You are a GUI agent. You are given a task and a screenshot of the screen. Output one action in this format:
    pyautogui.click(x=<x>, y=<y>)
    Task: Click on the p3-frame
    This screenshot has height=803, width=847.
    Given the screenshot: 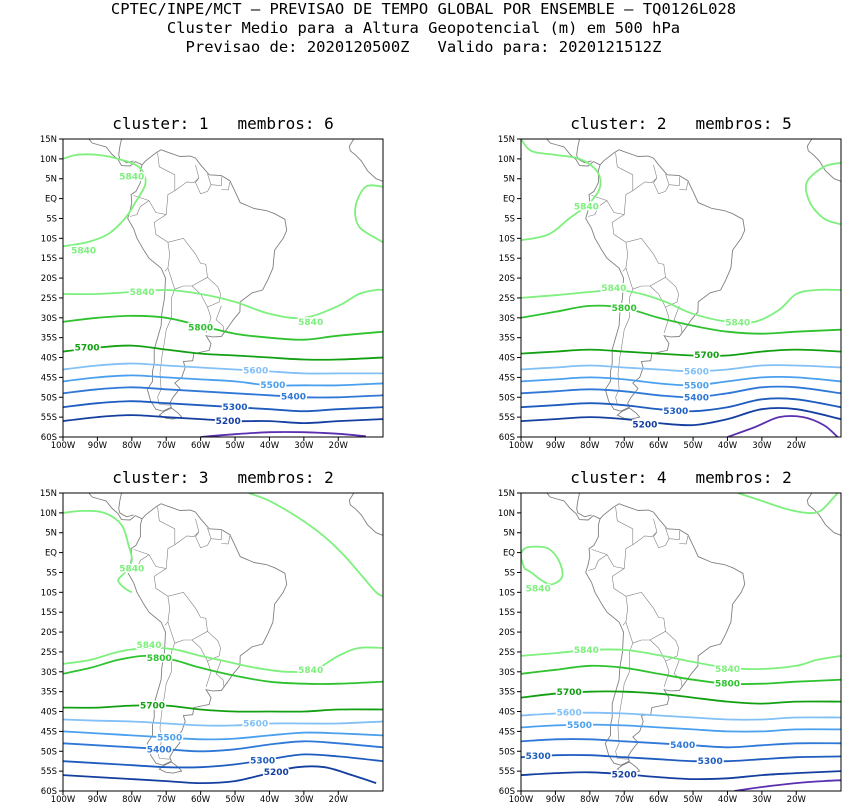 What is the action you would take?
    pyautogui.click(x=223, y=642)
    